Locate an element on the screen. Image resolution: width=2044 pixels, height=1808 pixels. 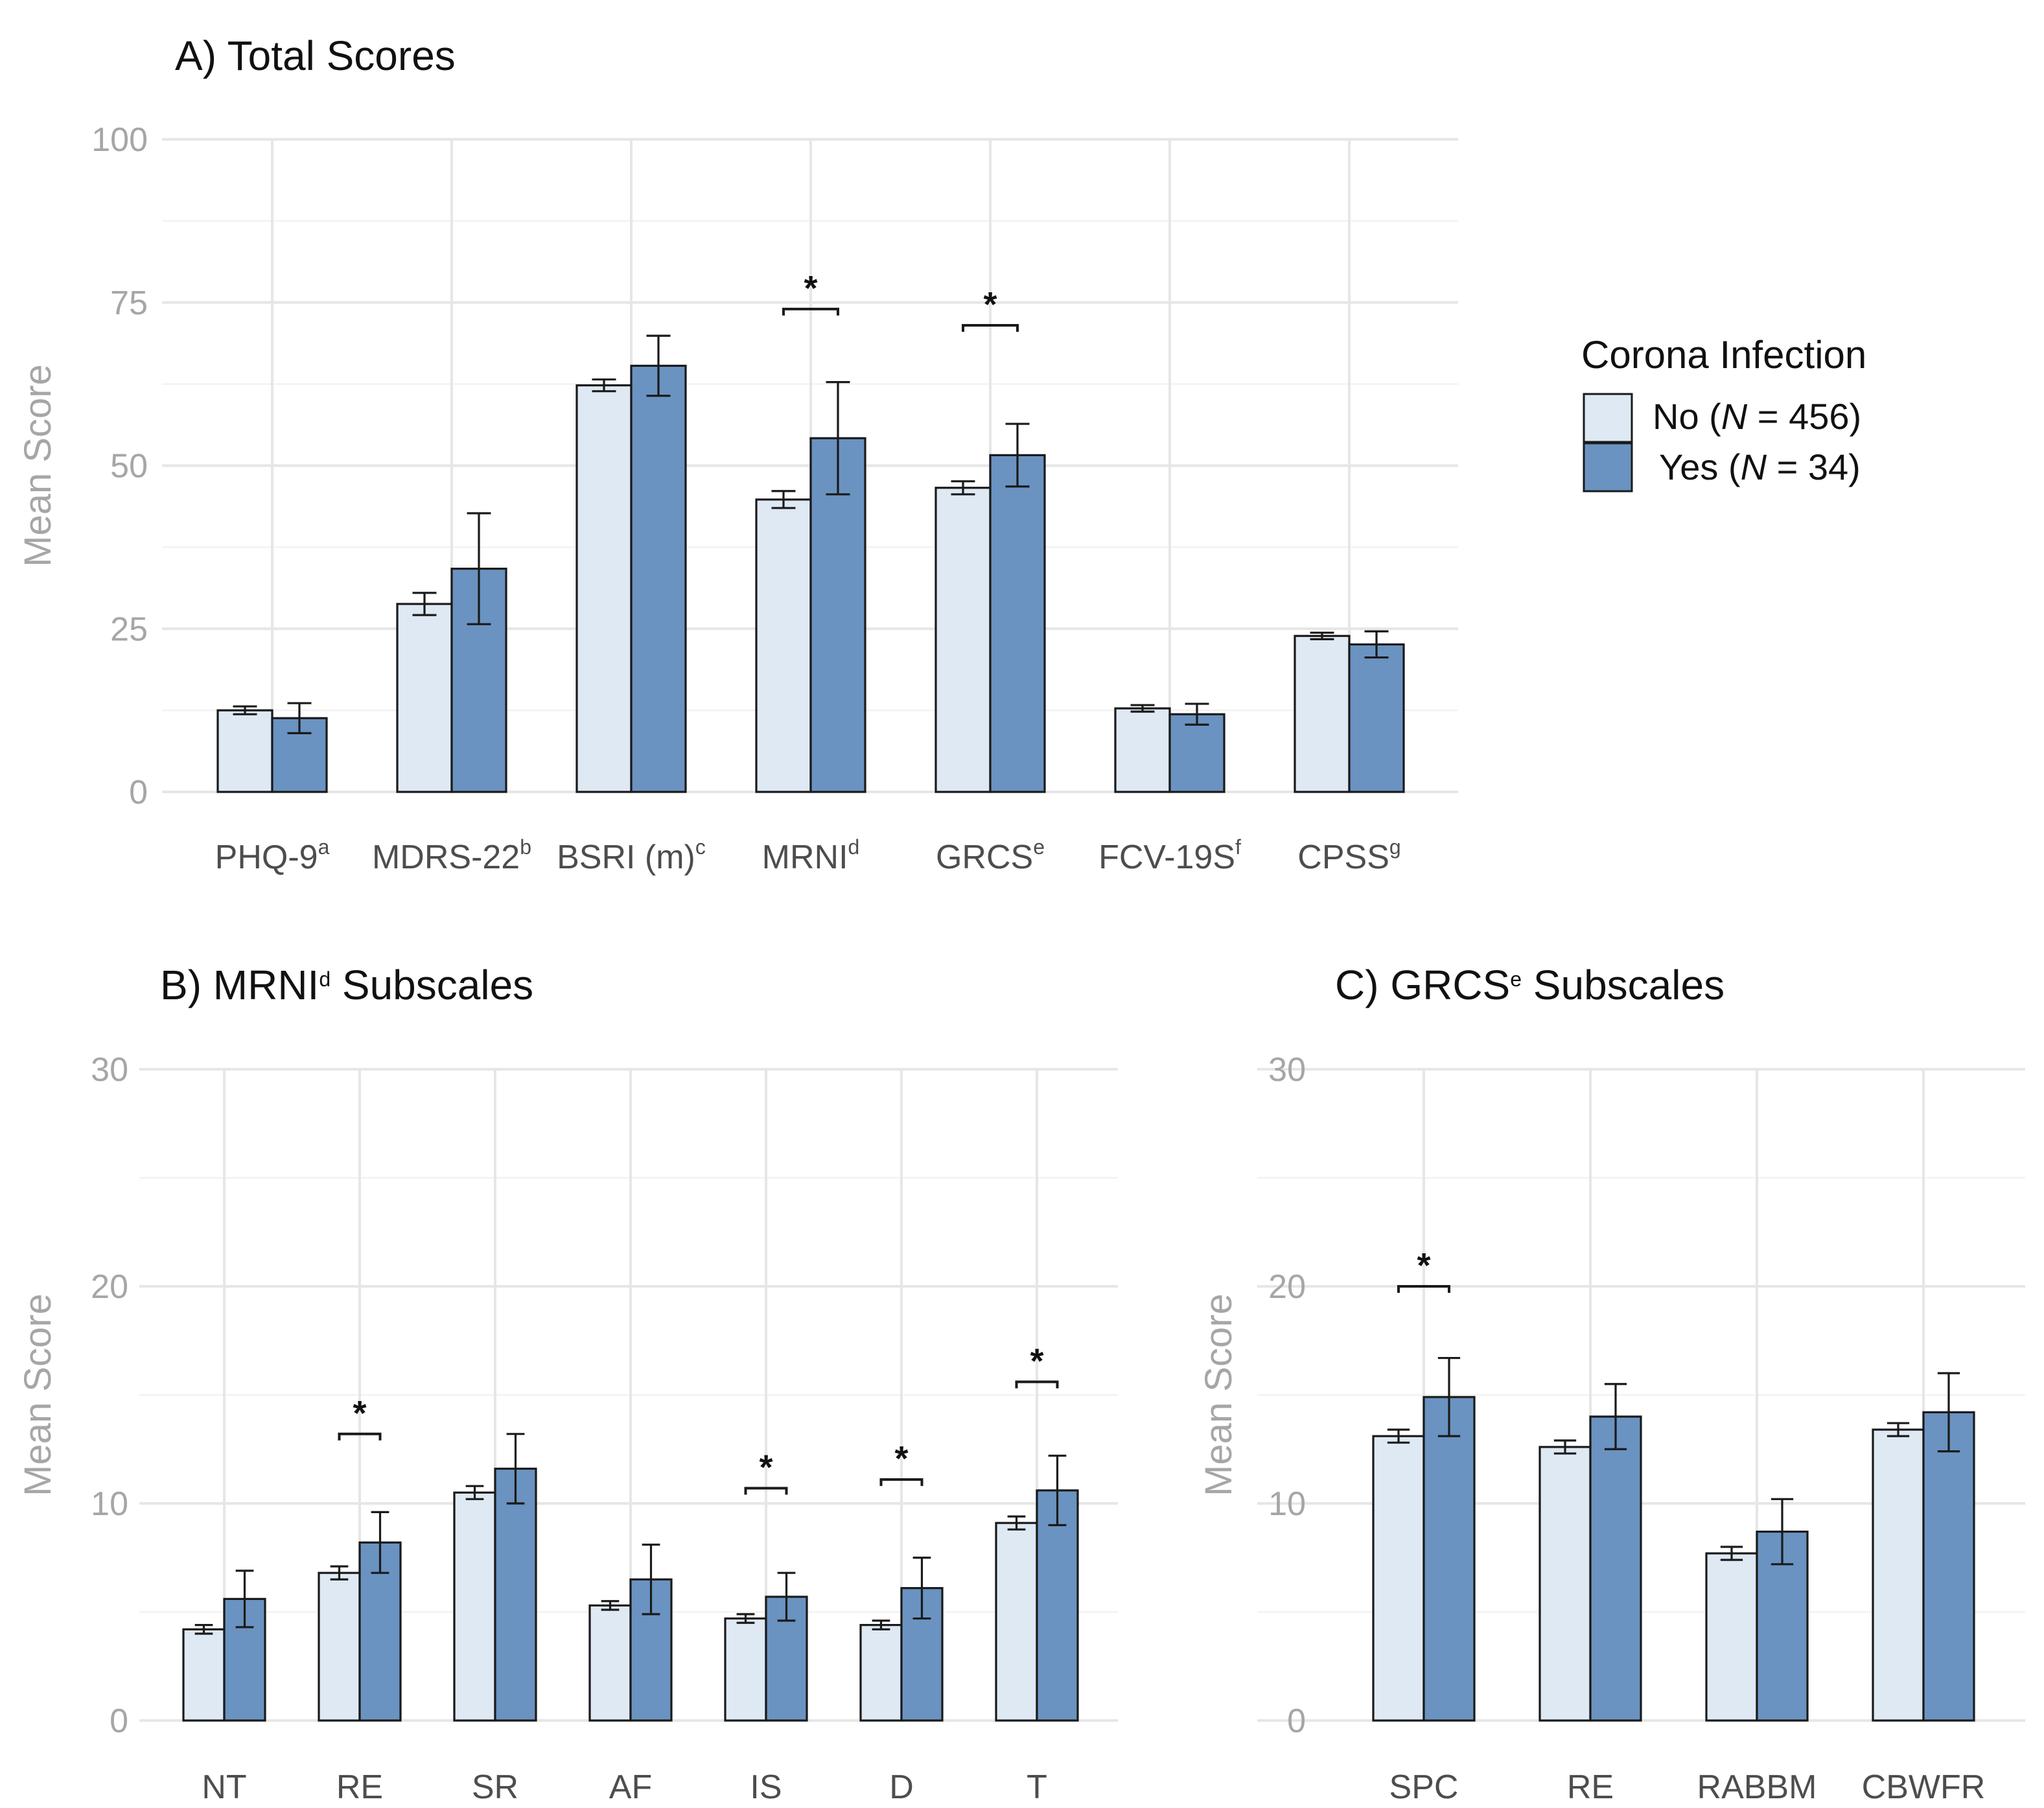
x-tick-superscript: e is located at coordinates (1039, 847).